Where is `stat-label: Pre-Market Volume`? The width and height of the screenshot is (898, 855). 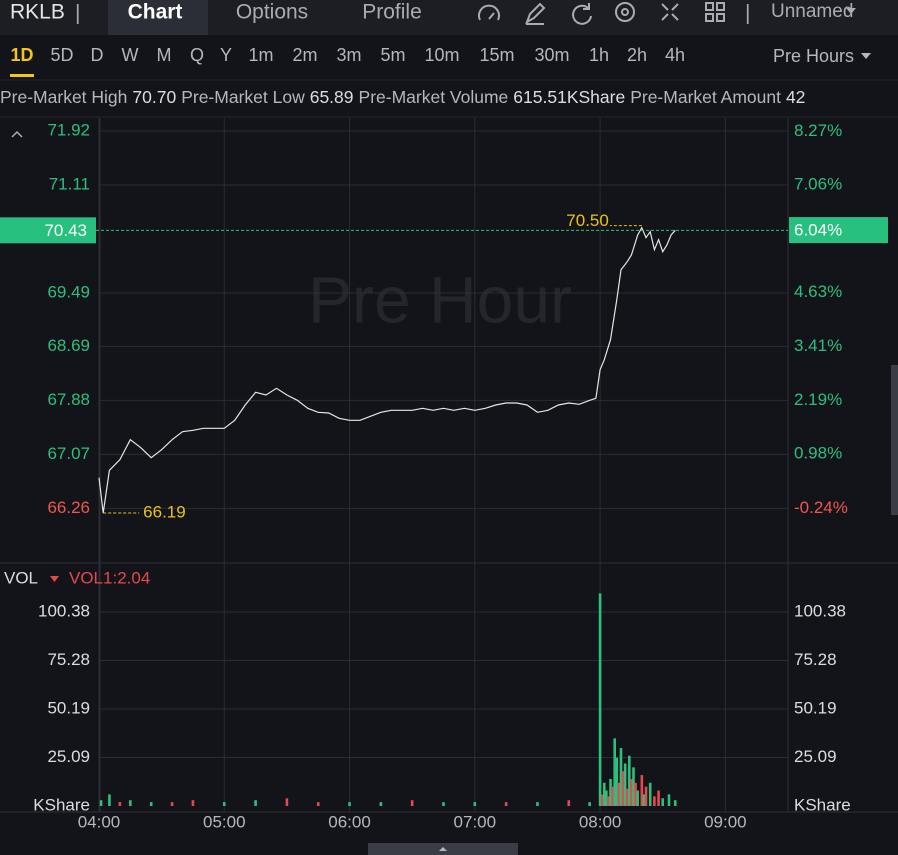
stat-label: Pre-Market Volume is located at coordinates (434, 97).